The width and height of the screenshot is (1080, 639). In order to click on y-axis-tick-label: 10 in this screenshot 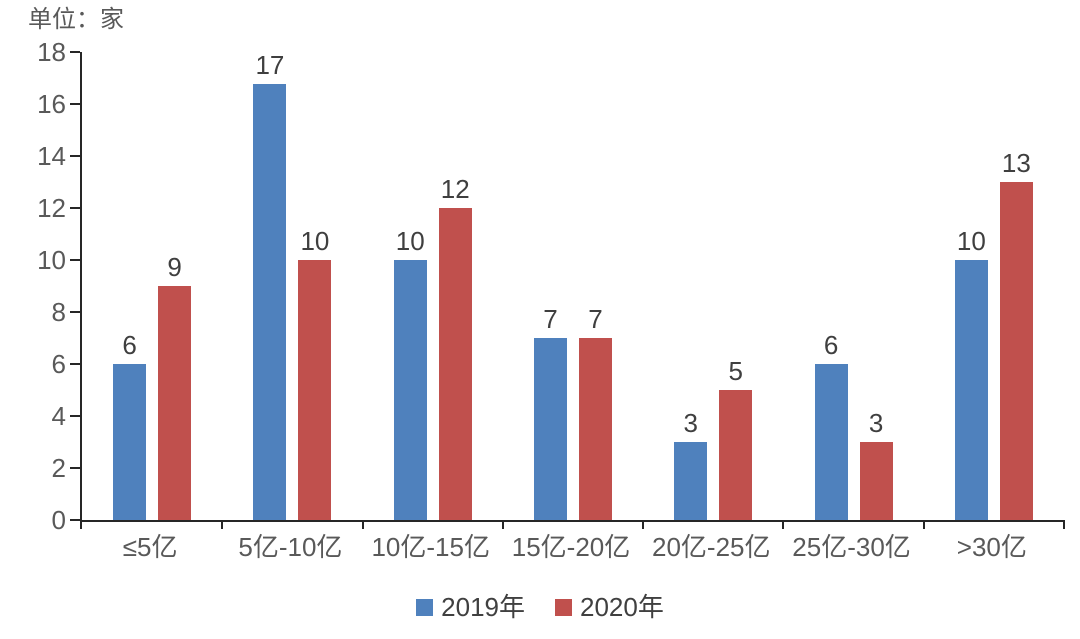, I will do `click(51, 260)`.